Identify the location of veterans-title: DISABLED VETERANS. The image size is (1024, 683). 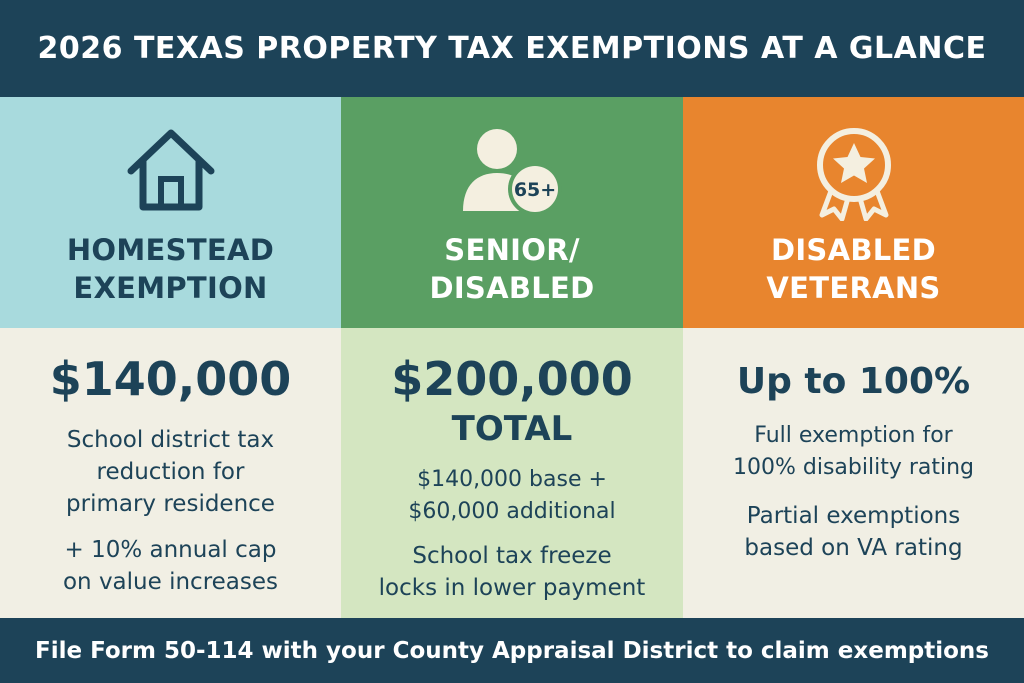
(853, 269).